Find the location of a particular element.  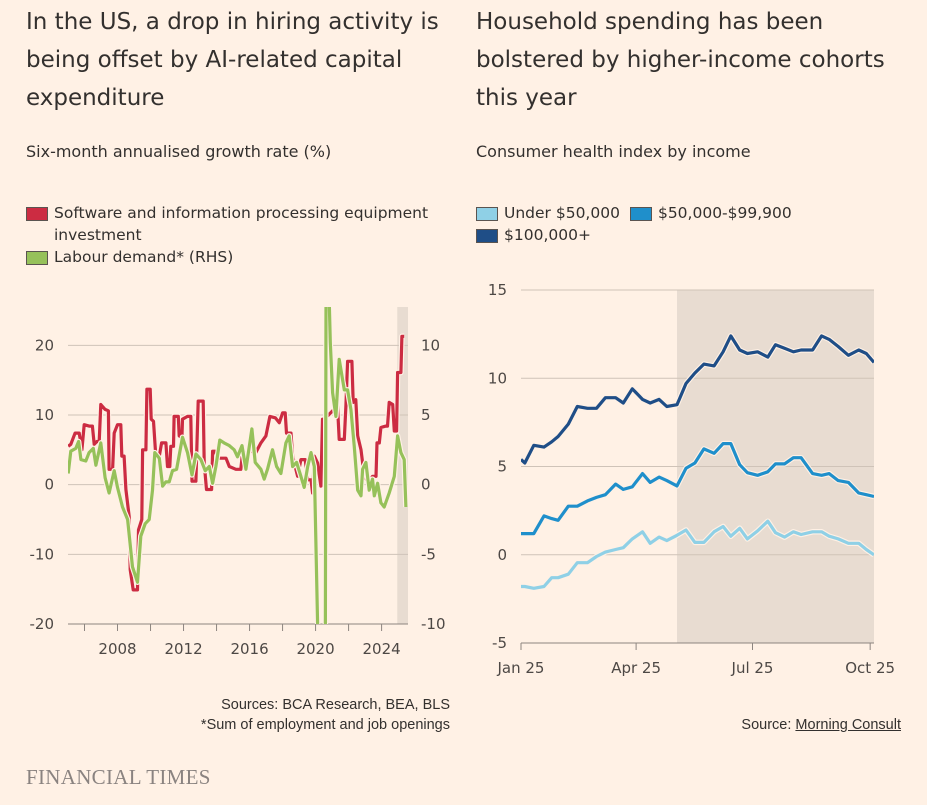

legend-swatch-light-blue is located at coordinates (487, 214).